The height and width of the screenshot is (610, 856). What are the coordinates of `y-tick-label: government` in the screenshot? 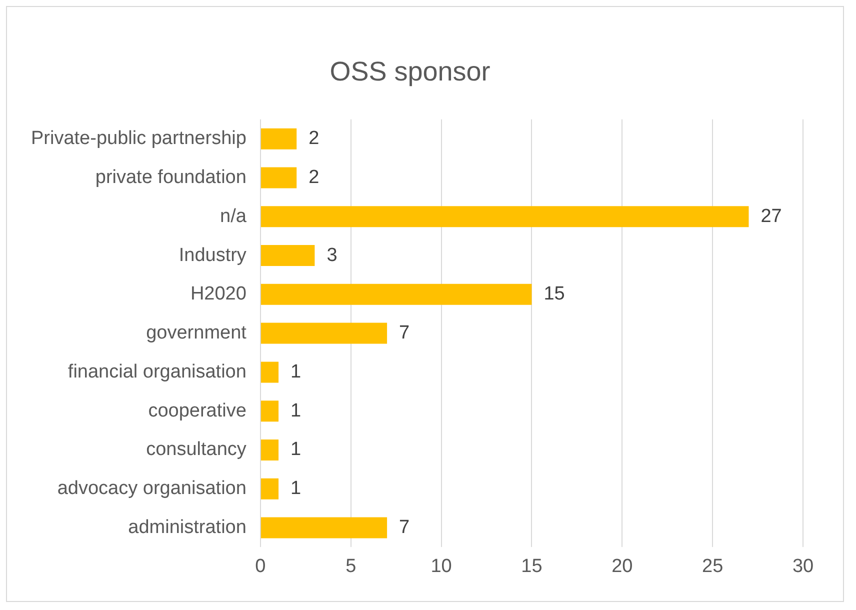 It's located at (197, 333).